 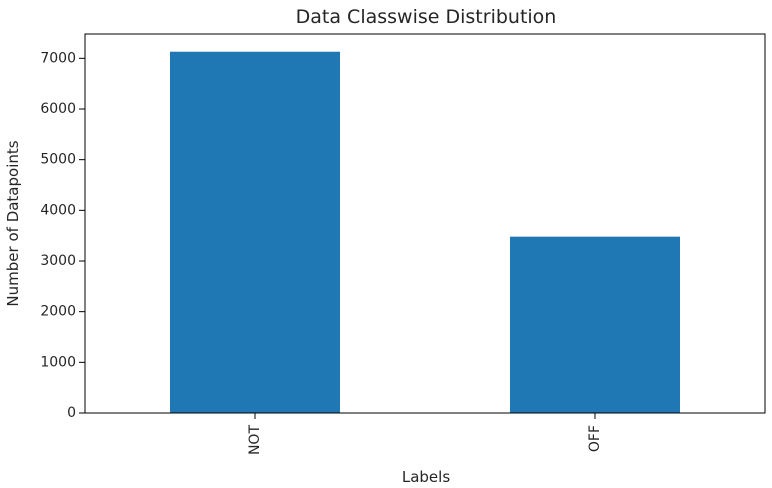 I want to click on x-axis-label: Labels, so click(x=426, y=477).